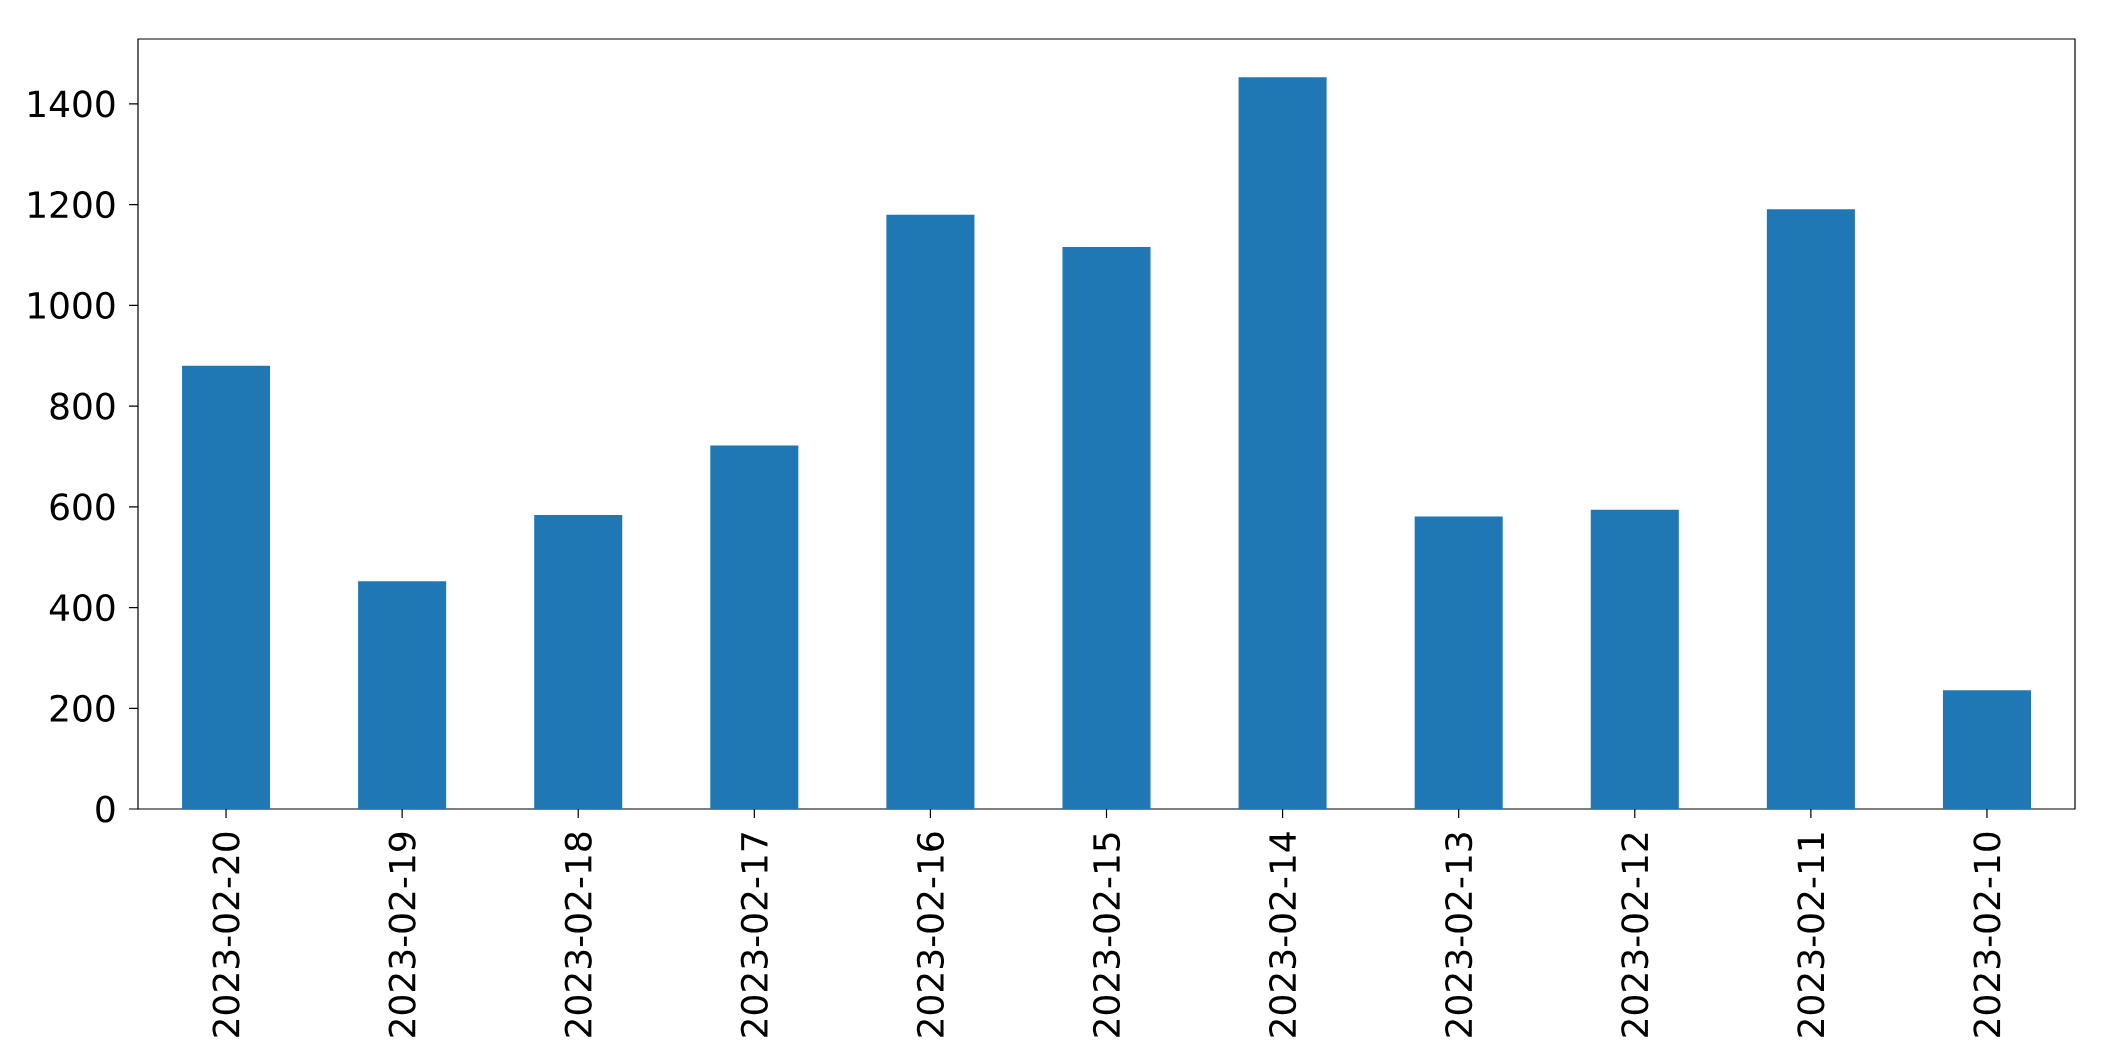 This screenshot has height=1061, width=2115. What do you see at coordinates (105, 809) in the screenshot?
I see `y-tick-label: 0` at bounding box center [105, 809].